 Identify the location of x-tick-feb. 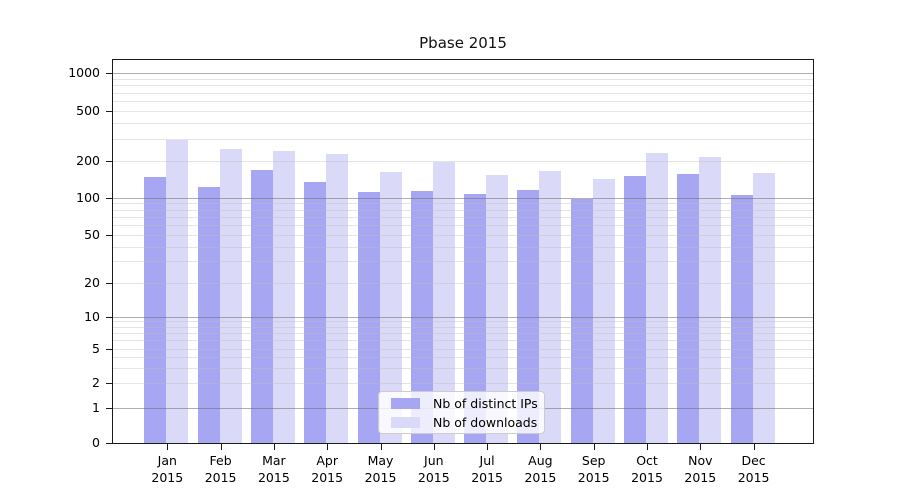
(221, 447).